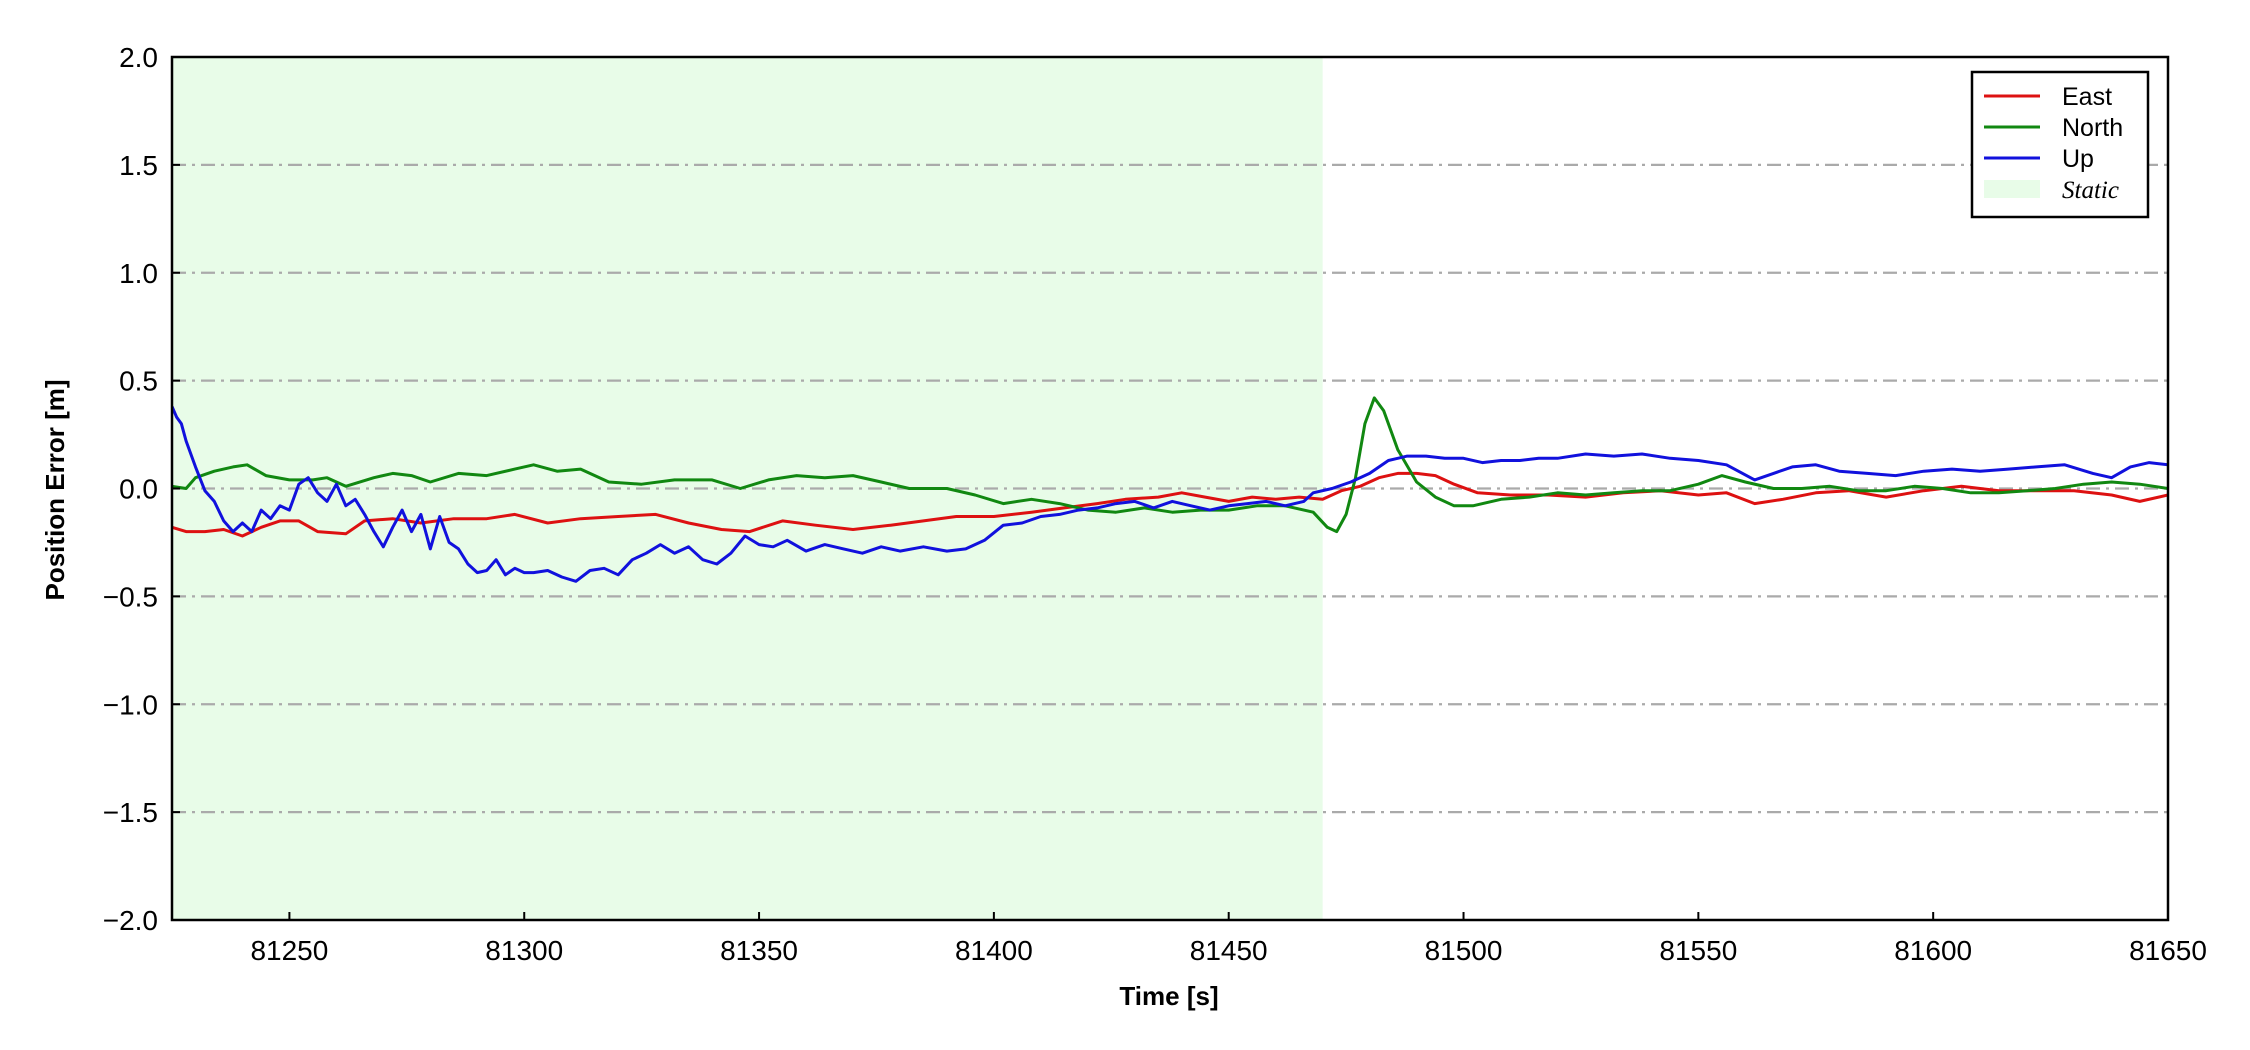 This screenshot has width=2250, height=1050. What do you see at coordinates (759, 950) in the screenshot?
I see `x-tick-label-2: 81350` at bounding box center [759, 950].